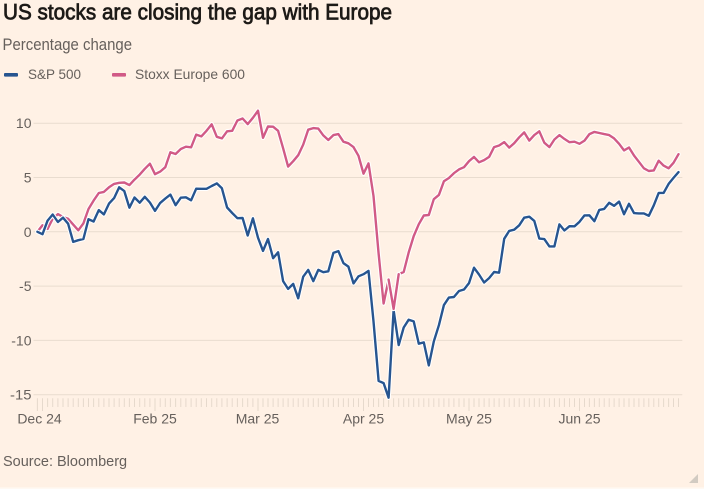 The image size is (704, 489). I want to click on svg-text: Source: Bloomberg, so click(65, 462).